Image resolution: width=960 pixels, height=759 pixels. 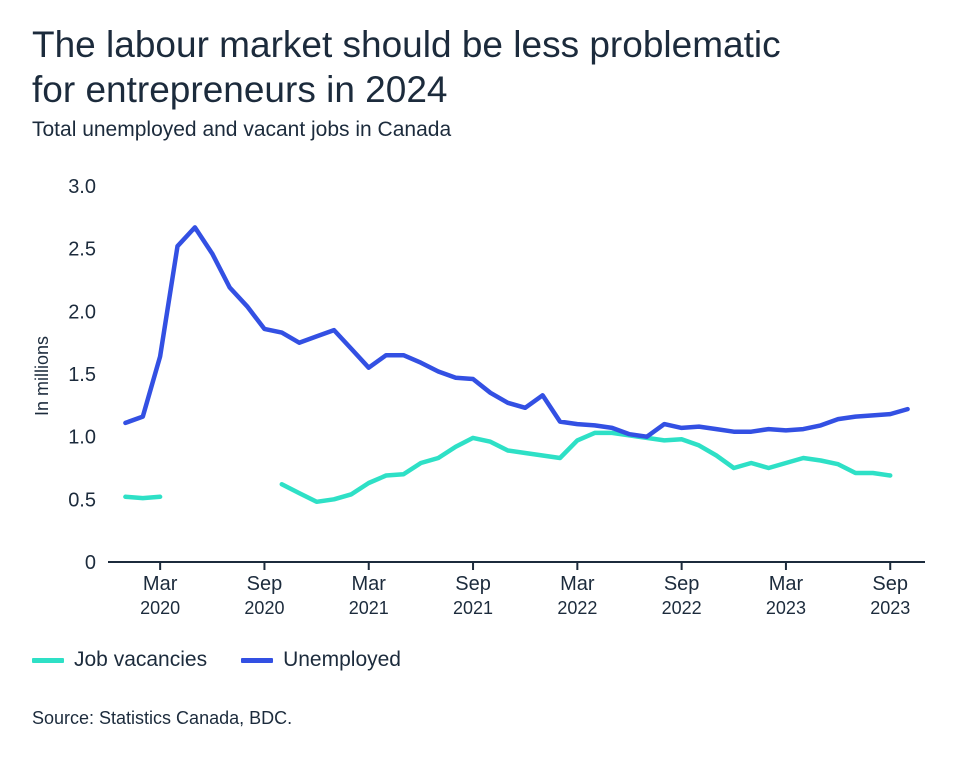 I want to click on y-tick-label: 1.0, so click(x=82, y=438).